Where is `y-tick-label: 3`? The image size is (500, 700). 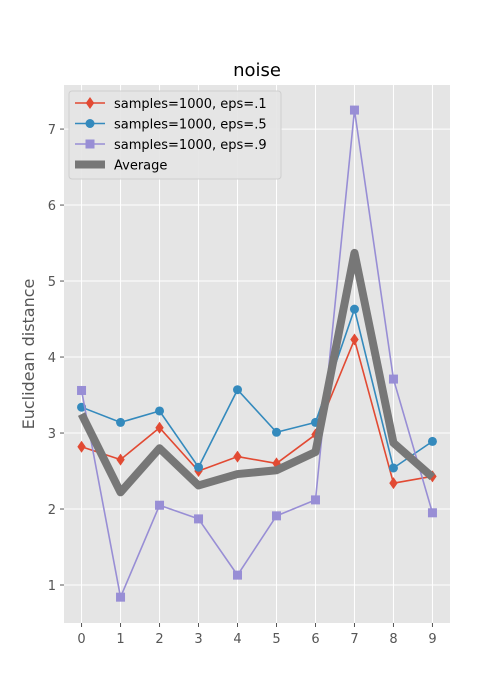
y-tick-label: 3 is located at coordinates (52, 434).